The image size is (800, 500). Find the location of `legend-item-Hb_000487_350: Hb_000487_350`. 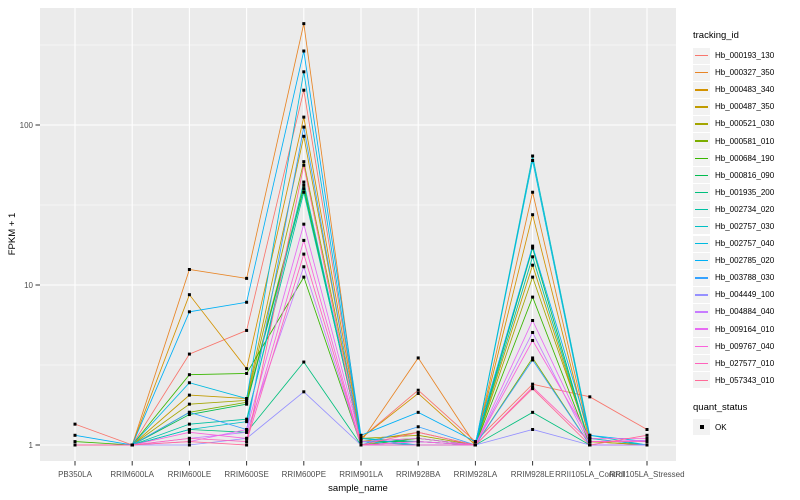

legend-item-Hb_000487_350: Hb_000487_350 is located at coordinates (746, 106).